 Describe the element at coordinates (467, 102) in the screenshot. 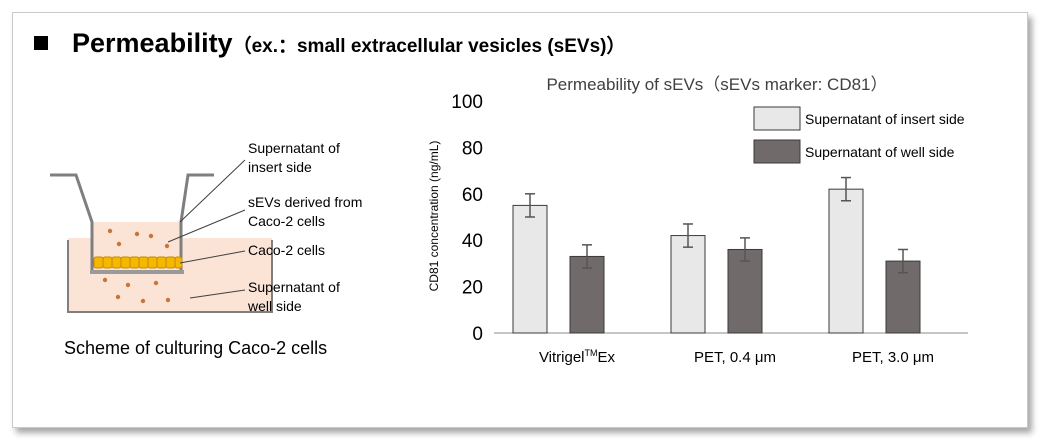

I see `y-tick-label: 100` at that location.